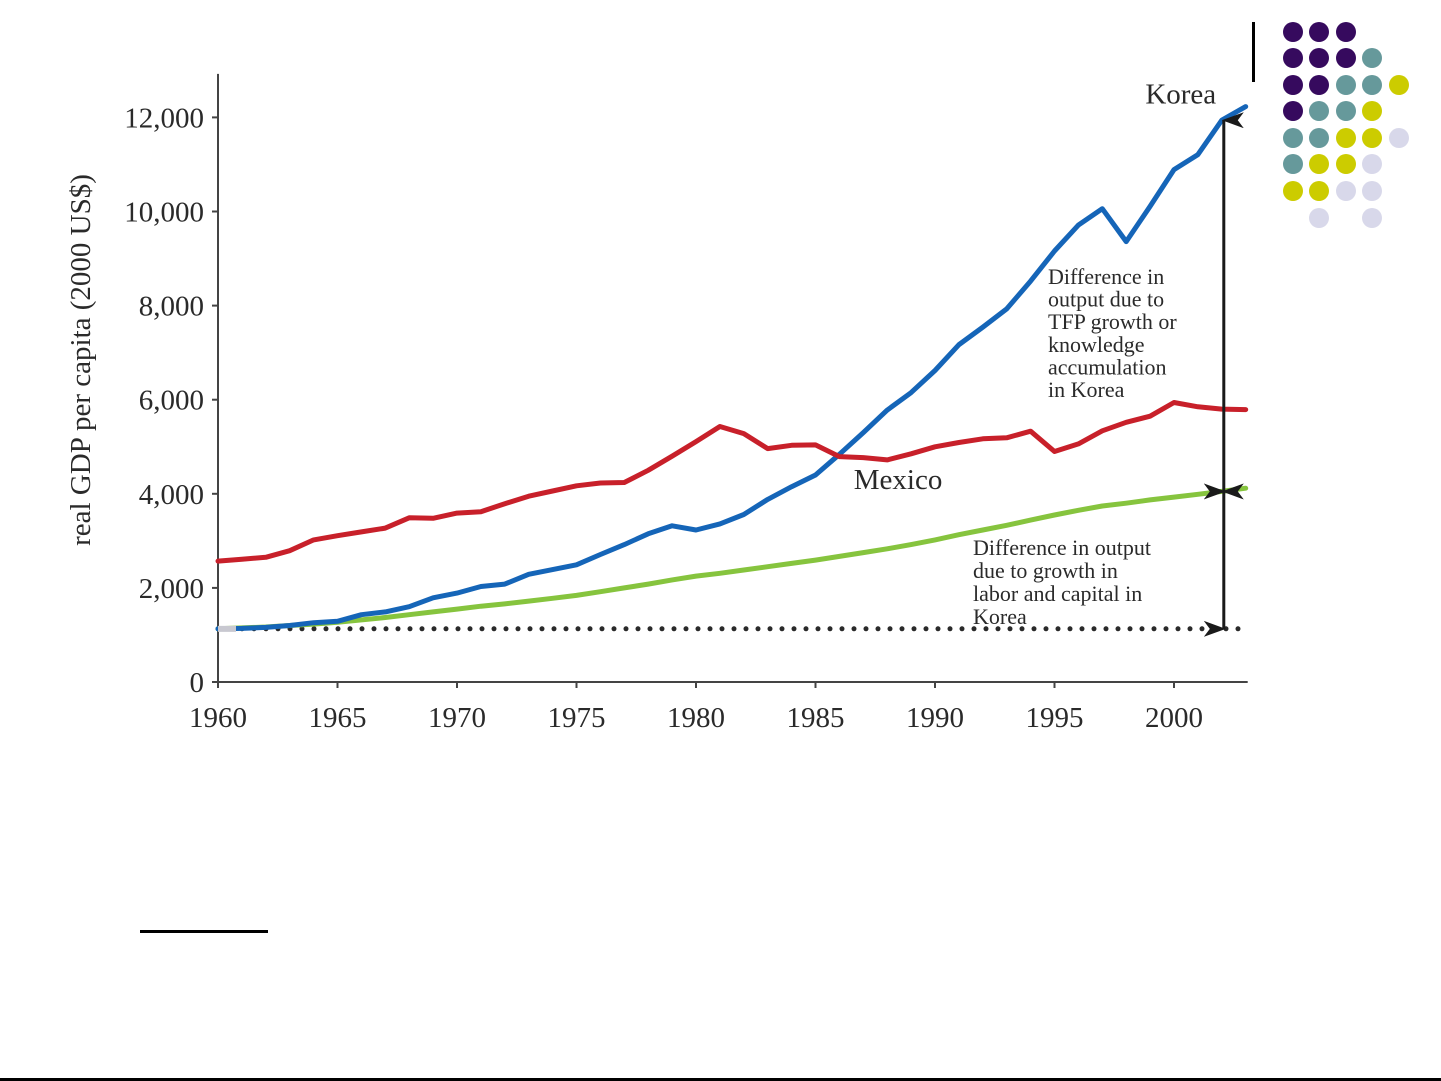 This screenshot has height=1081, width=1441. Describe the element at coordinates (457, 718) in the screenshot. I see `x-tick-label: 1970` at that location.